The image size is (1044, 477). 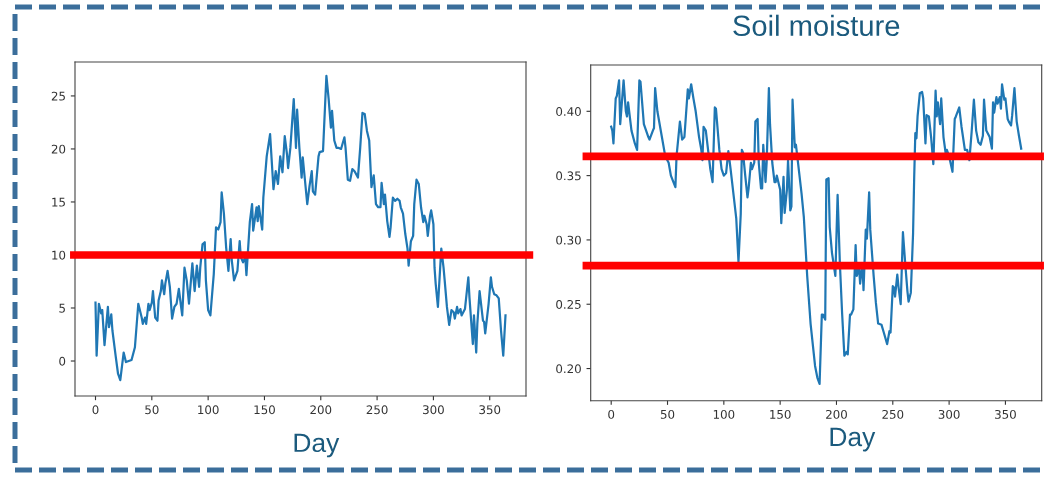 What do you see at coordinates (568, 240) in the screenshot?
I see `y-tick-label: 0.30` at bounding box center [568, 240].